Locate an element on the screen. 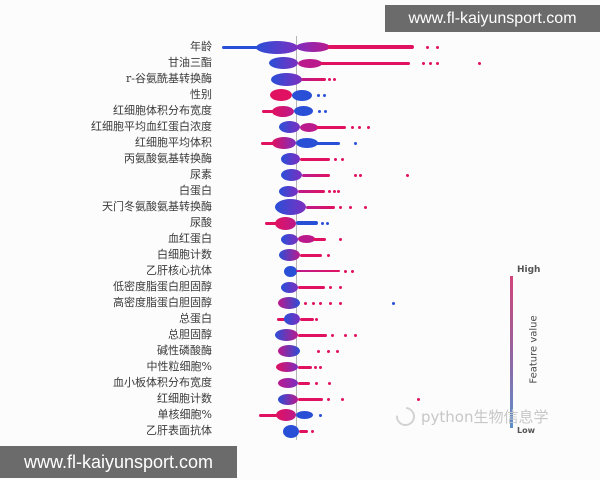 This screenshot has width=600, height=480. feature-label: 中性粒细胞% is located at coordinates (179, 366).